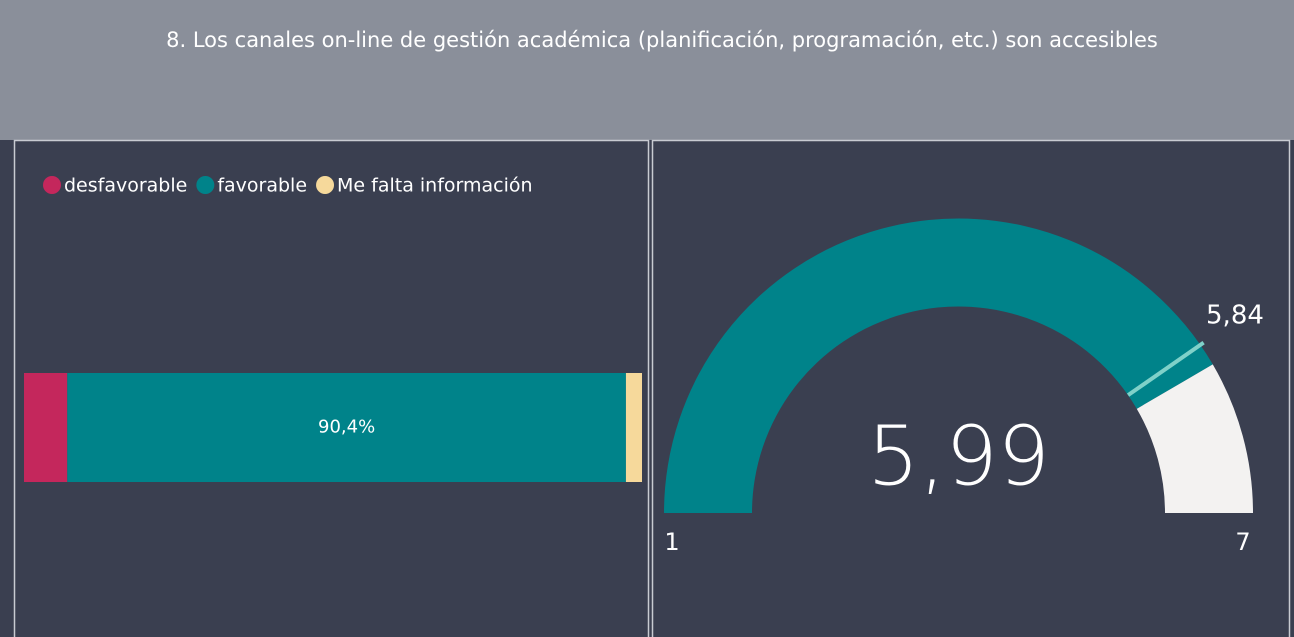 This screenshot has width=1294, height=637. Describe the element at coordinates (1194, 438) in the screenshot. I see `gauge-rest` at that location.